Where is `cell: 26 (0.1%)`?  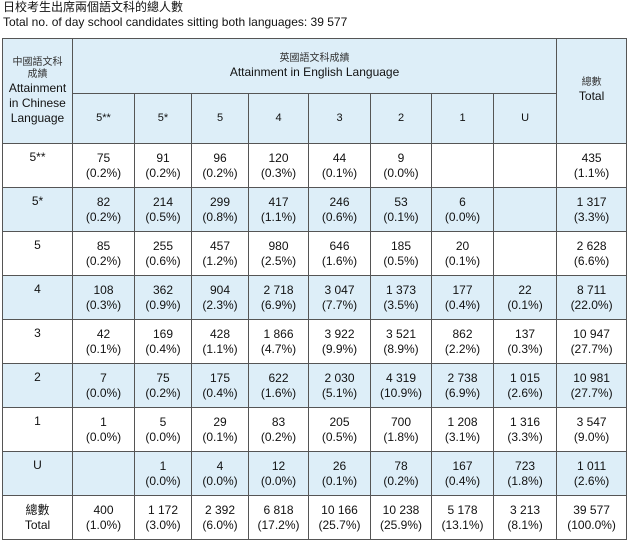 cell: 26 (0.1%) is located at coordinates (339, 473).